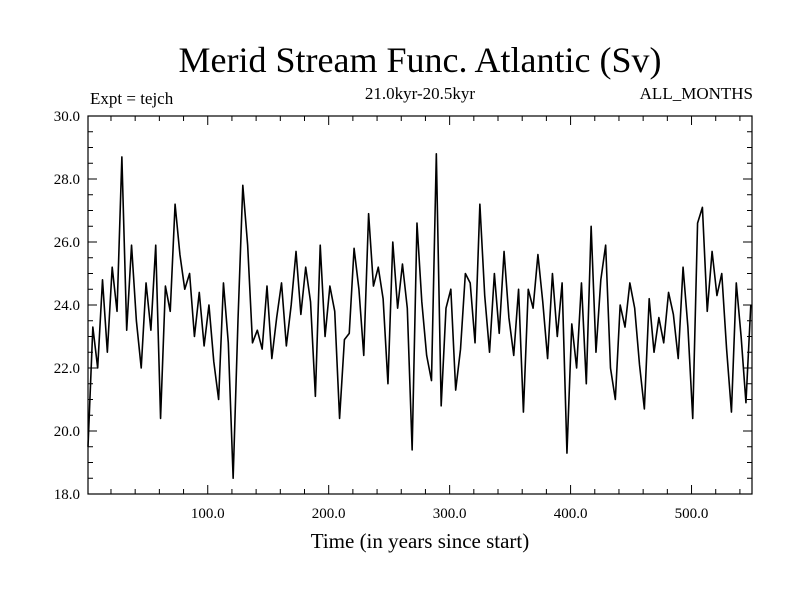 This screenshot has height=600, width=800. What do you see at coordinates (67, 432) in the screenshot?
I see `y-tick-label: 20.0` at bounding box center [67, 432].